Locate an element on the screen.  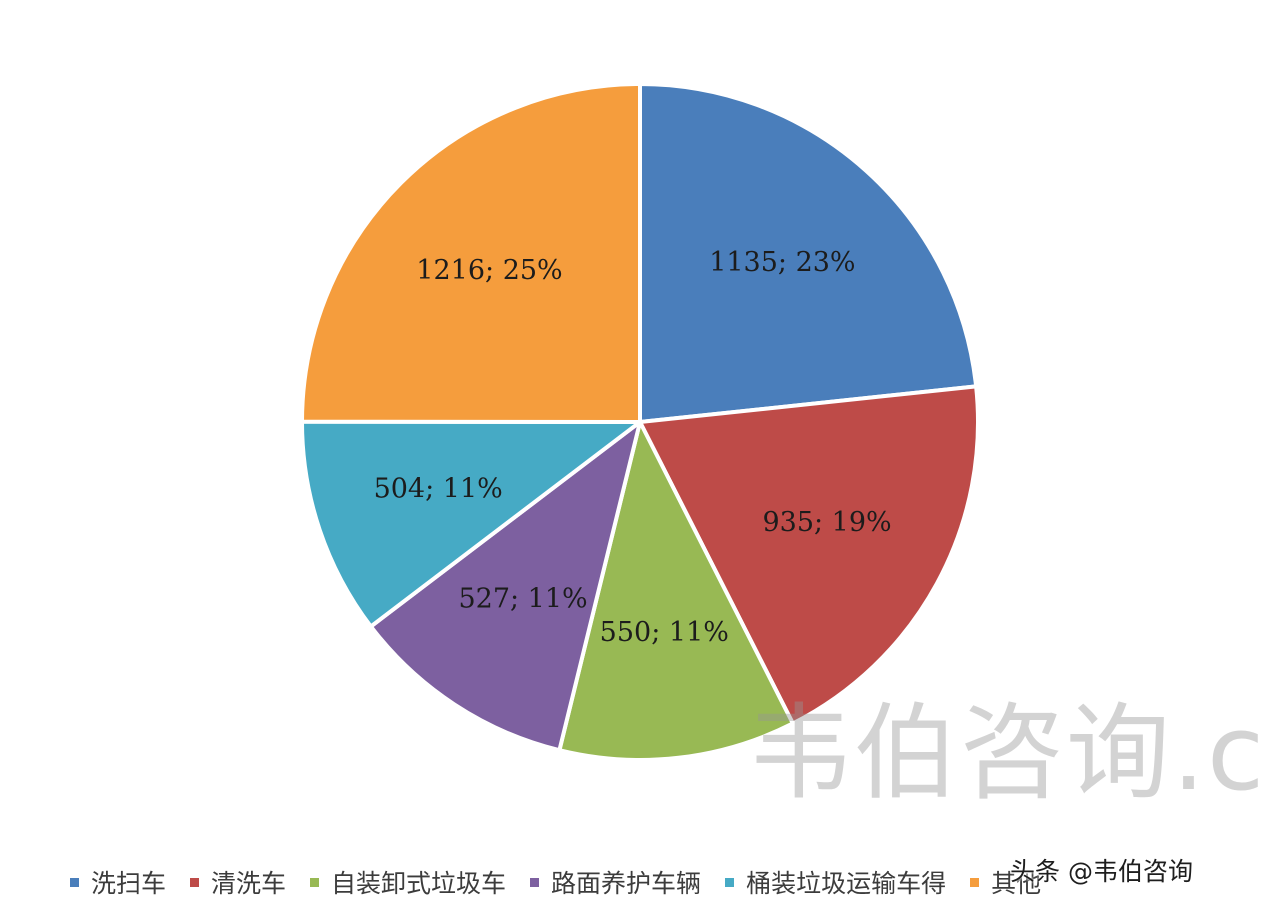
legend-item-3: 自装卸式垃圾车 is located at coordinates (408, 882).